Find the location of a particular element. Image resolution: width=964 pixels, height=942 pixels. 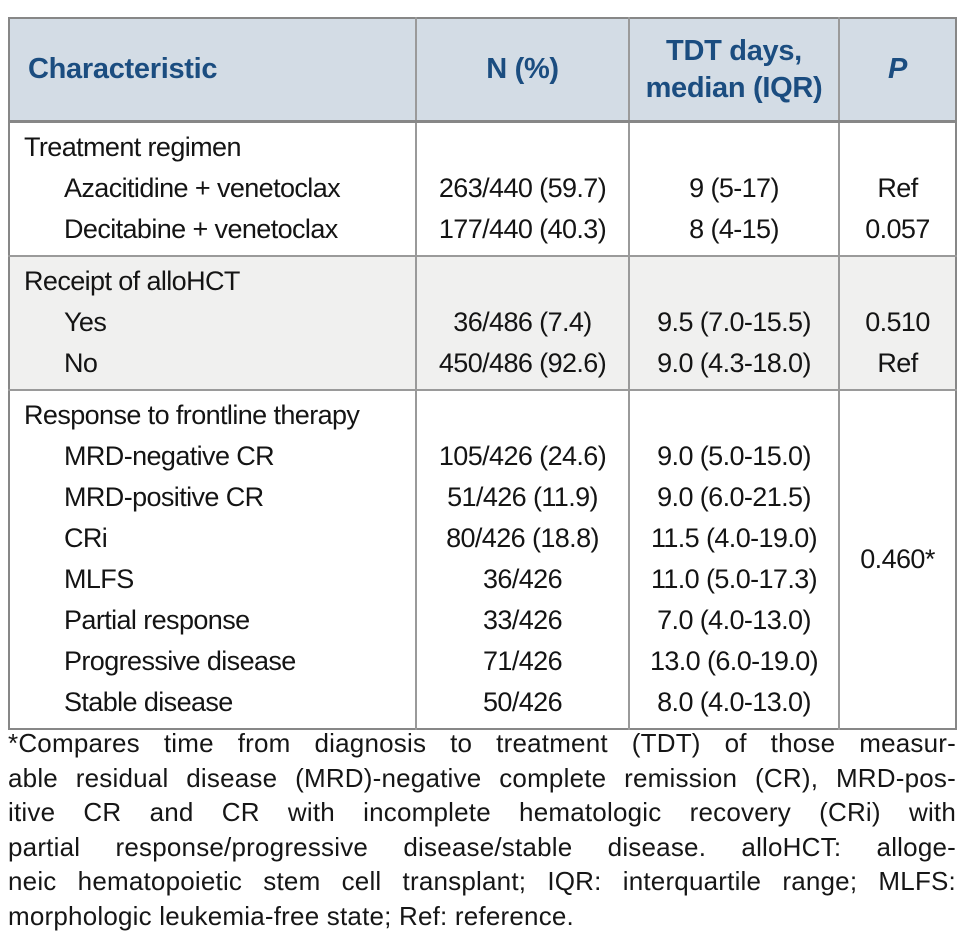

characteristic-cell: MRD-negative CR is located at coordinates (169, 456).